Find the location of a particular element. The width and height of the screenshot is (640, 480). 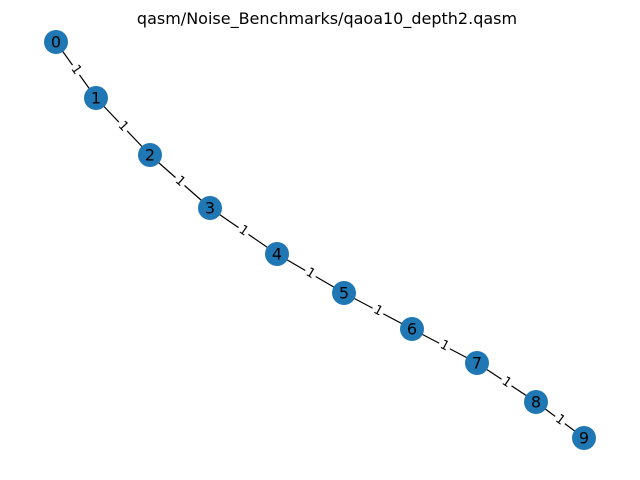

node-5: 5 is located at coordinates (344, 293).